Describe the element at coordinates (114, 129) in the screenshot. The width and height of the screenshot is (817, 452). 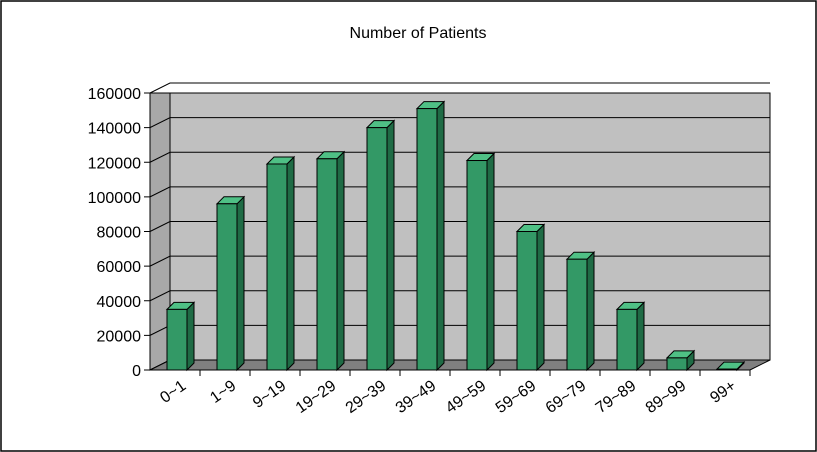
I see `y-tick-label: 140000` at that location.